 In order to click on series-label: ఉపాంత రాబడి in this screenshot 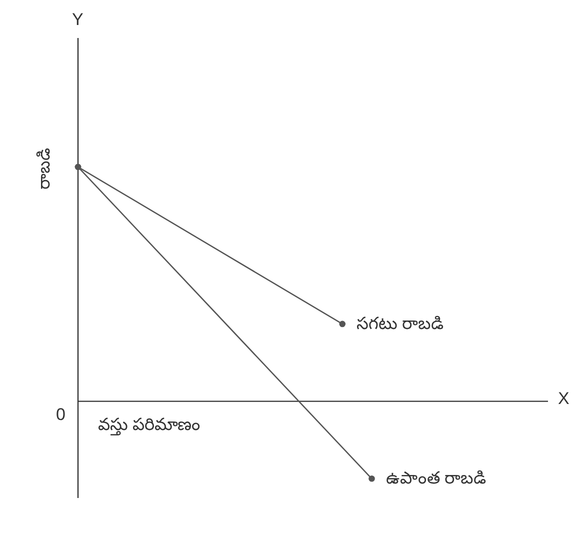, I will do `click(436, 478)`.